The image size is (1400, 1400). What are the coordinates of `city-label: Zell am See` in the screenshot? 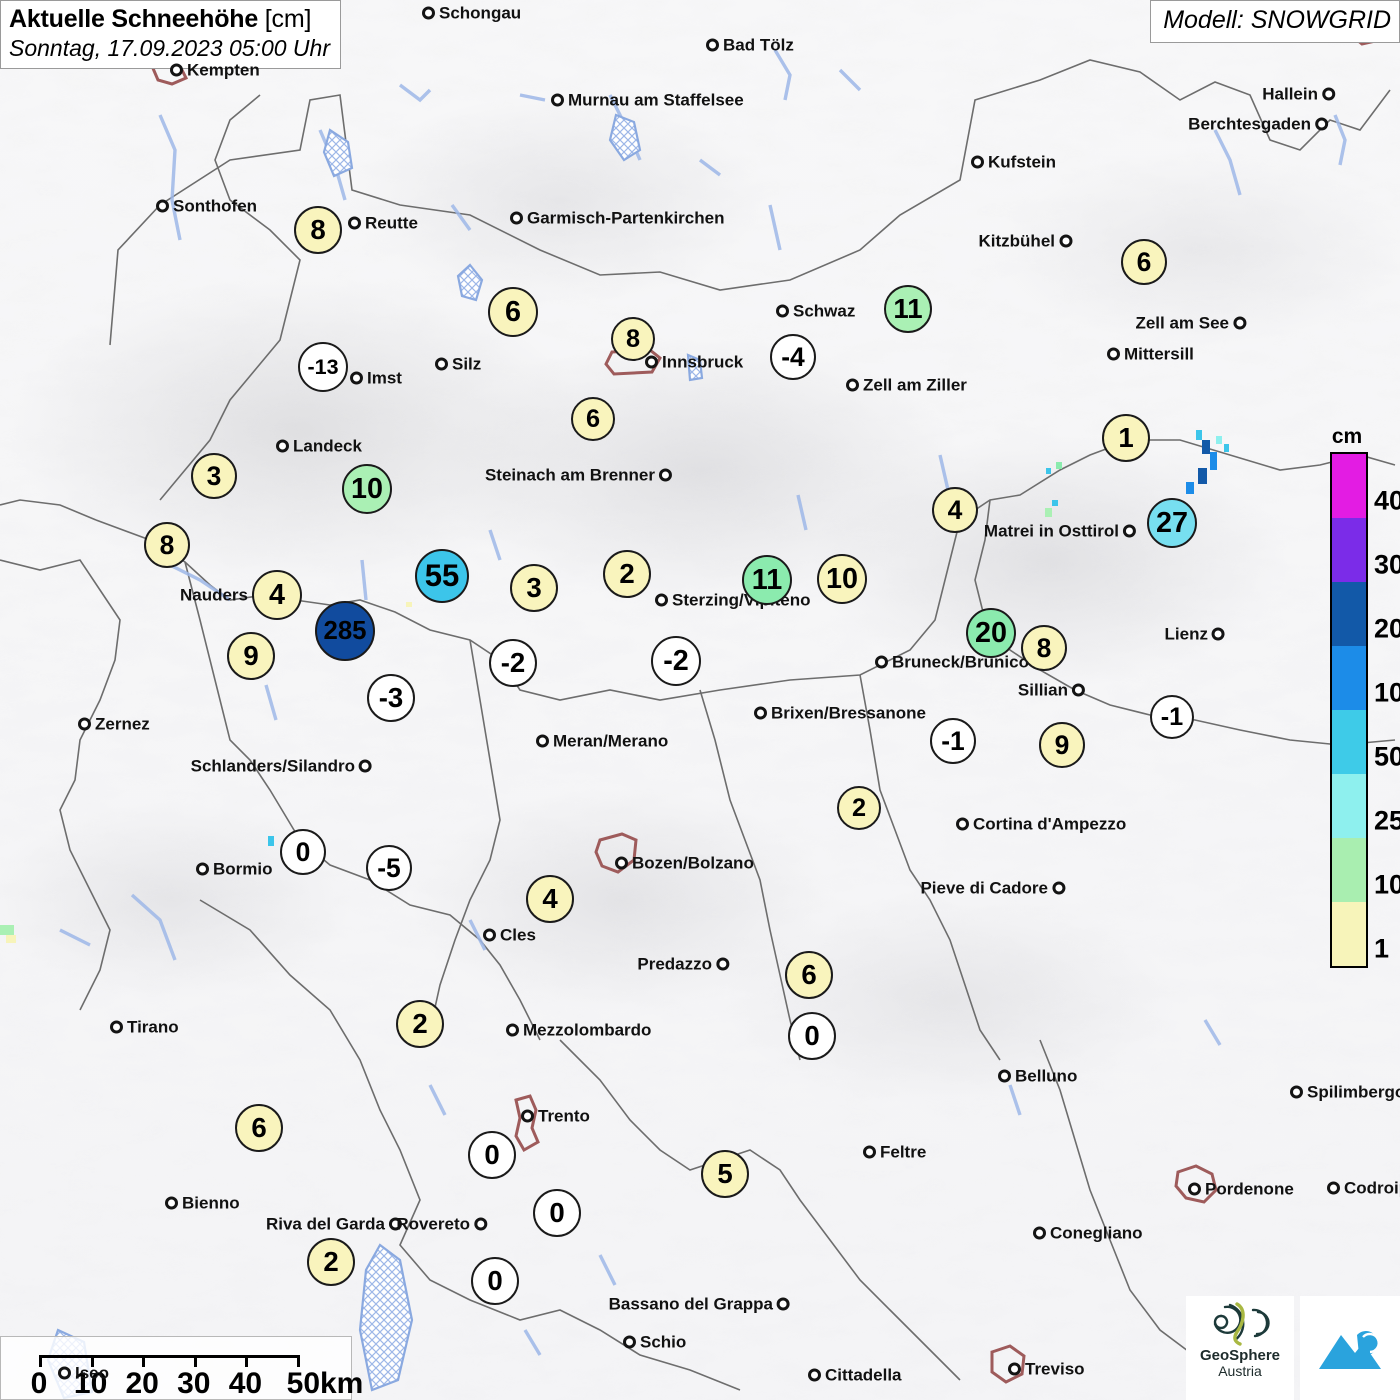 It's located at (1182, 323).